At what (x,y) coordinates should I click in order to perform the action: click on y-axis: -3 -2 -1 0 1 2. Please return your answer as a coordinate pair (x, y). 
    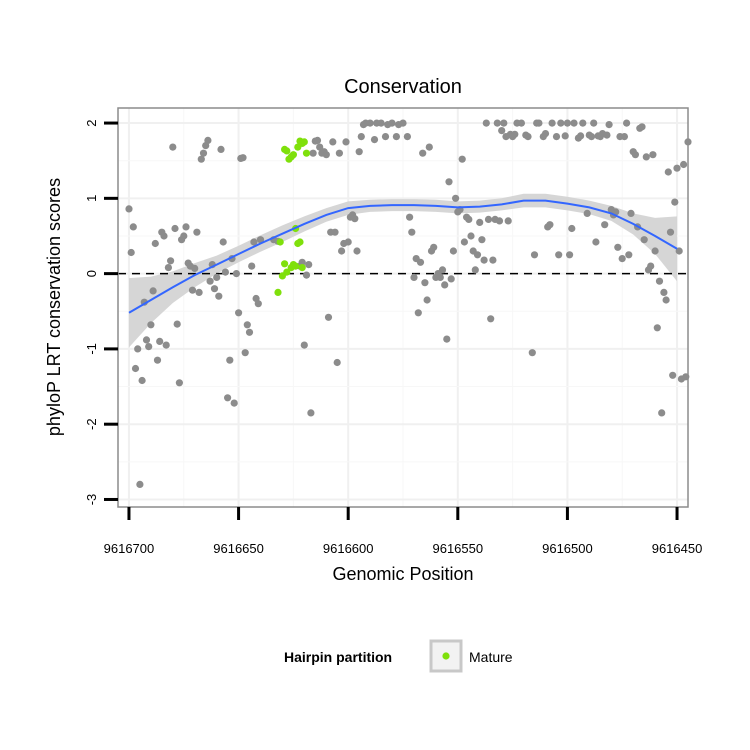
    Looking at the image, I should click on (101, 312).